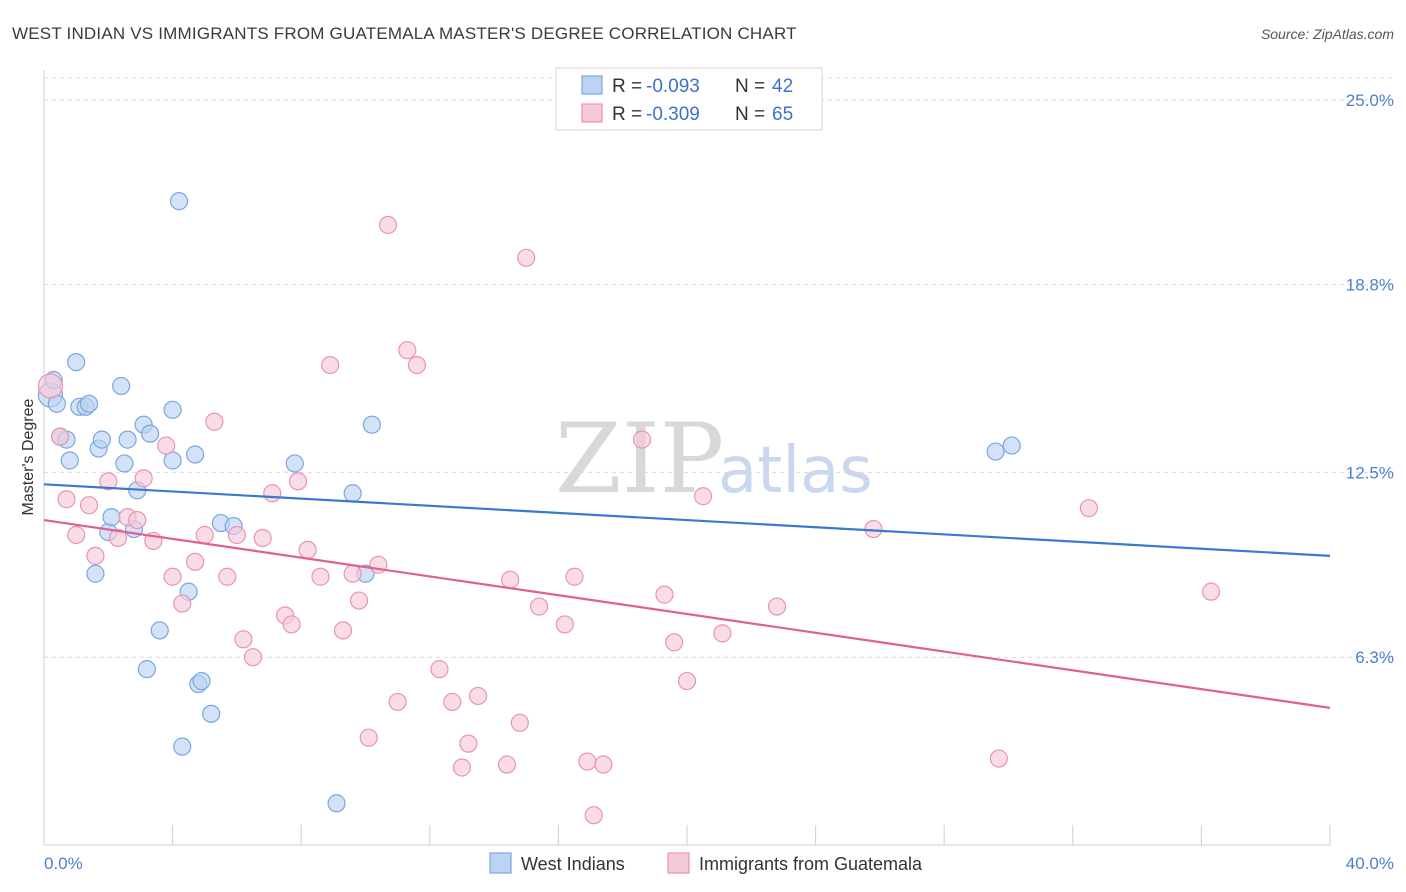 This screenshot has width=1406, height=892. I want to click on y-tick-labels: 6.3% 12.5% 18.8% 25.0%, so click(1370, 379).